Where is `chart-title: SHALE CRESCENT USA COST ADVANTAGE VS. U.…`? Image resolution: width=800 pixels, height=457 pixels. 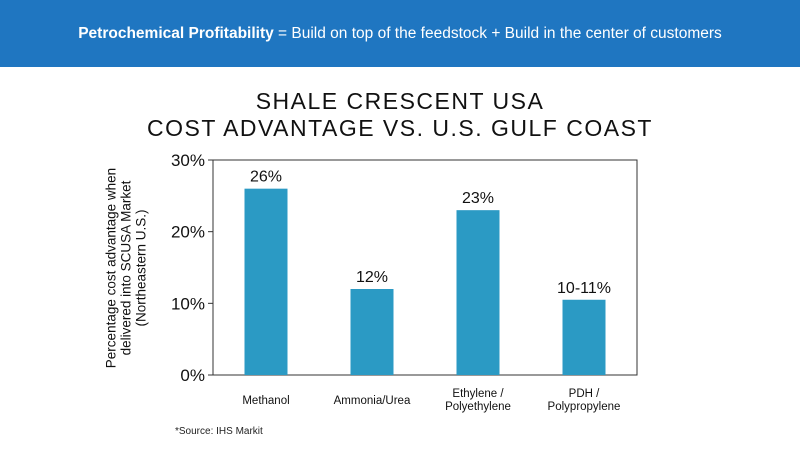 chart-title: SHALE CRESCENT USA COST ADVANTAGE VS. U.… is located at coordinates (400, 115).